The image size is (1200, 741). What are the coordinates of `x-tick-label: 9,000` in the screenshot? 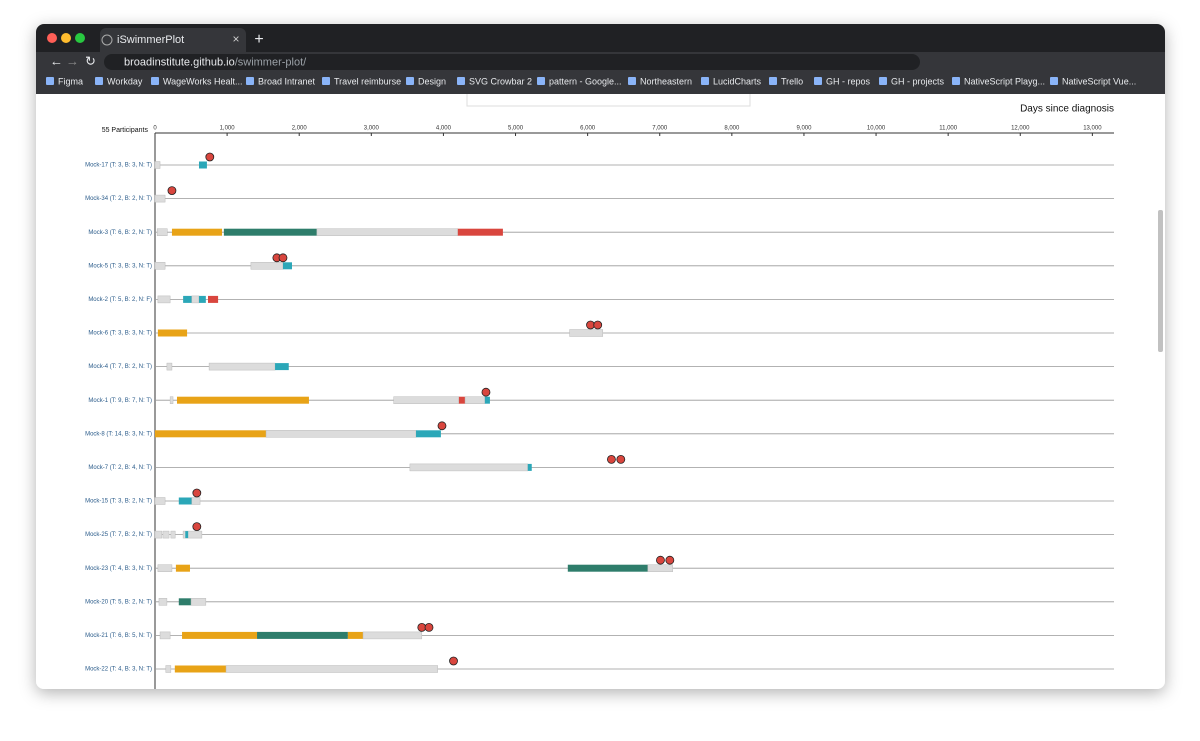 It's located at (804, 129).